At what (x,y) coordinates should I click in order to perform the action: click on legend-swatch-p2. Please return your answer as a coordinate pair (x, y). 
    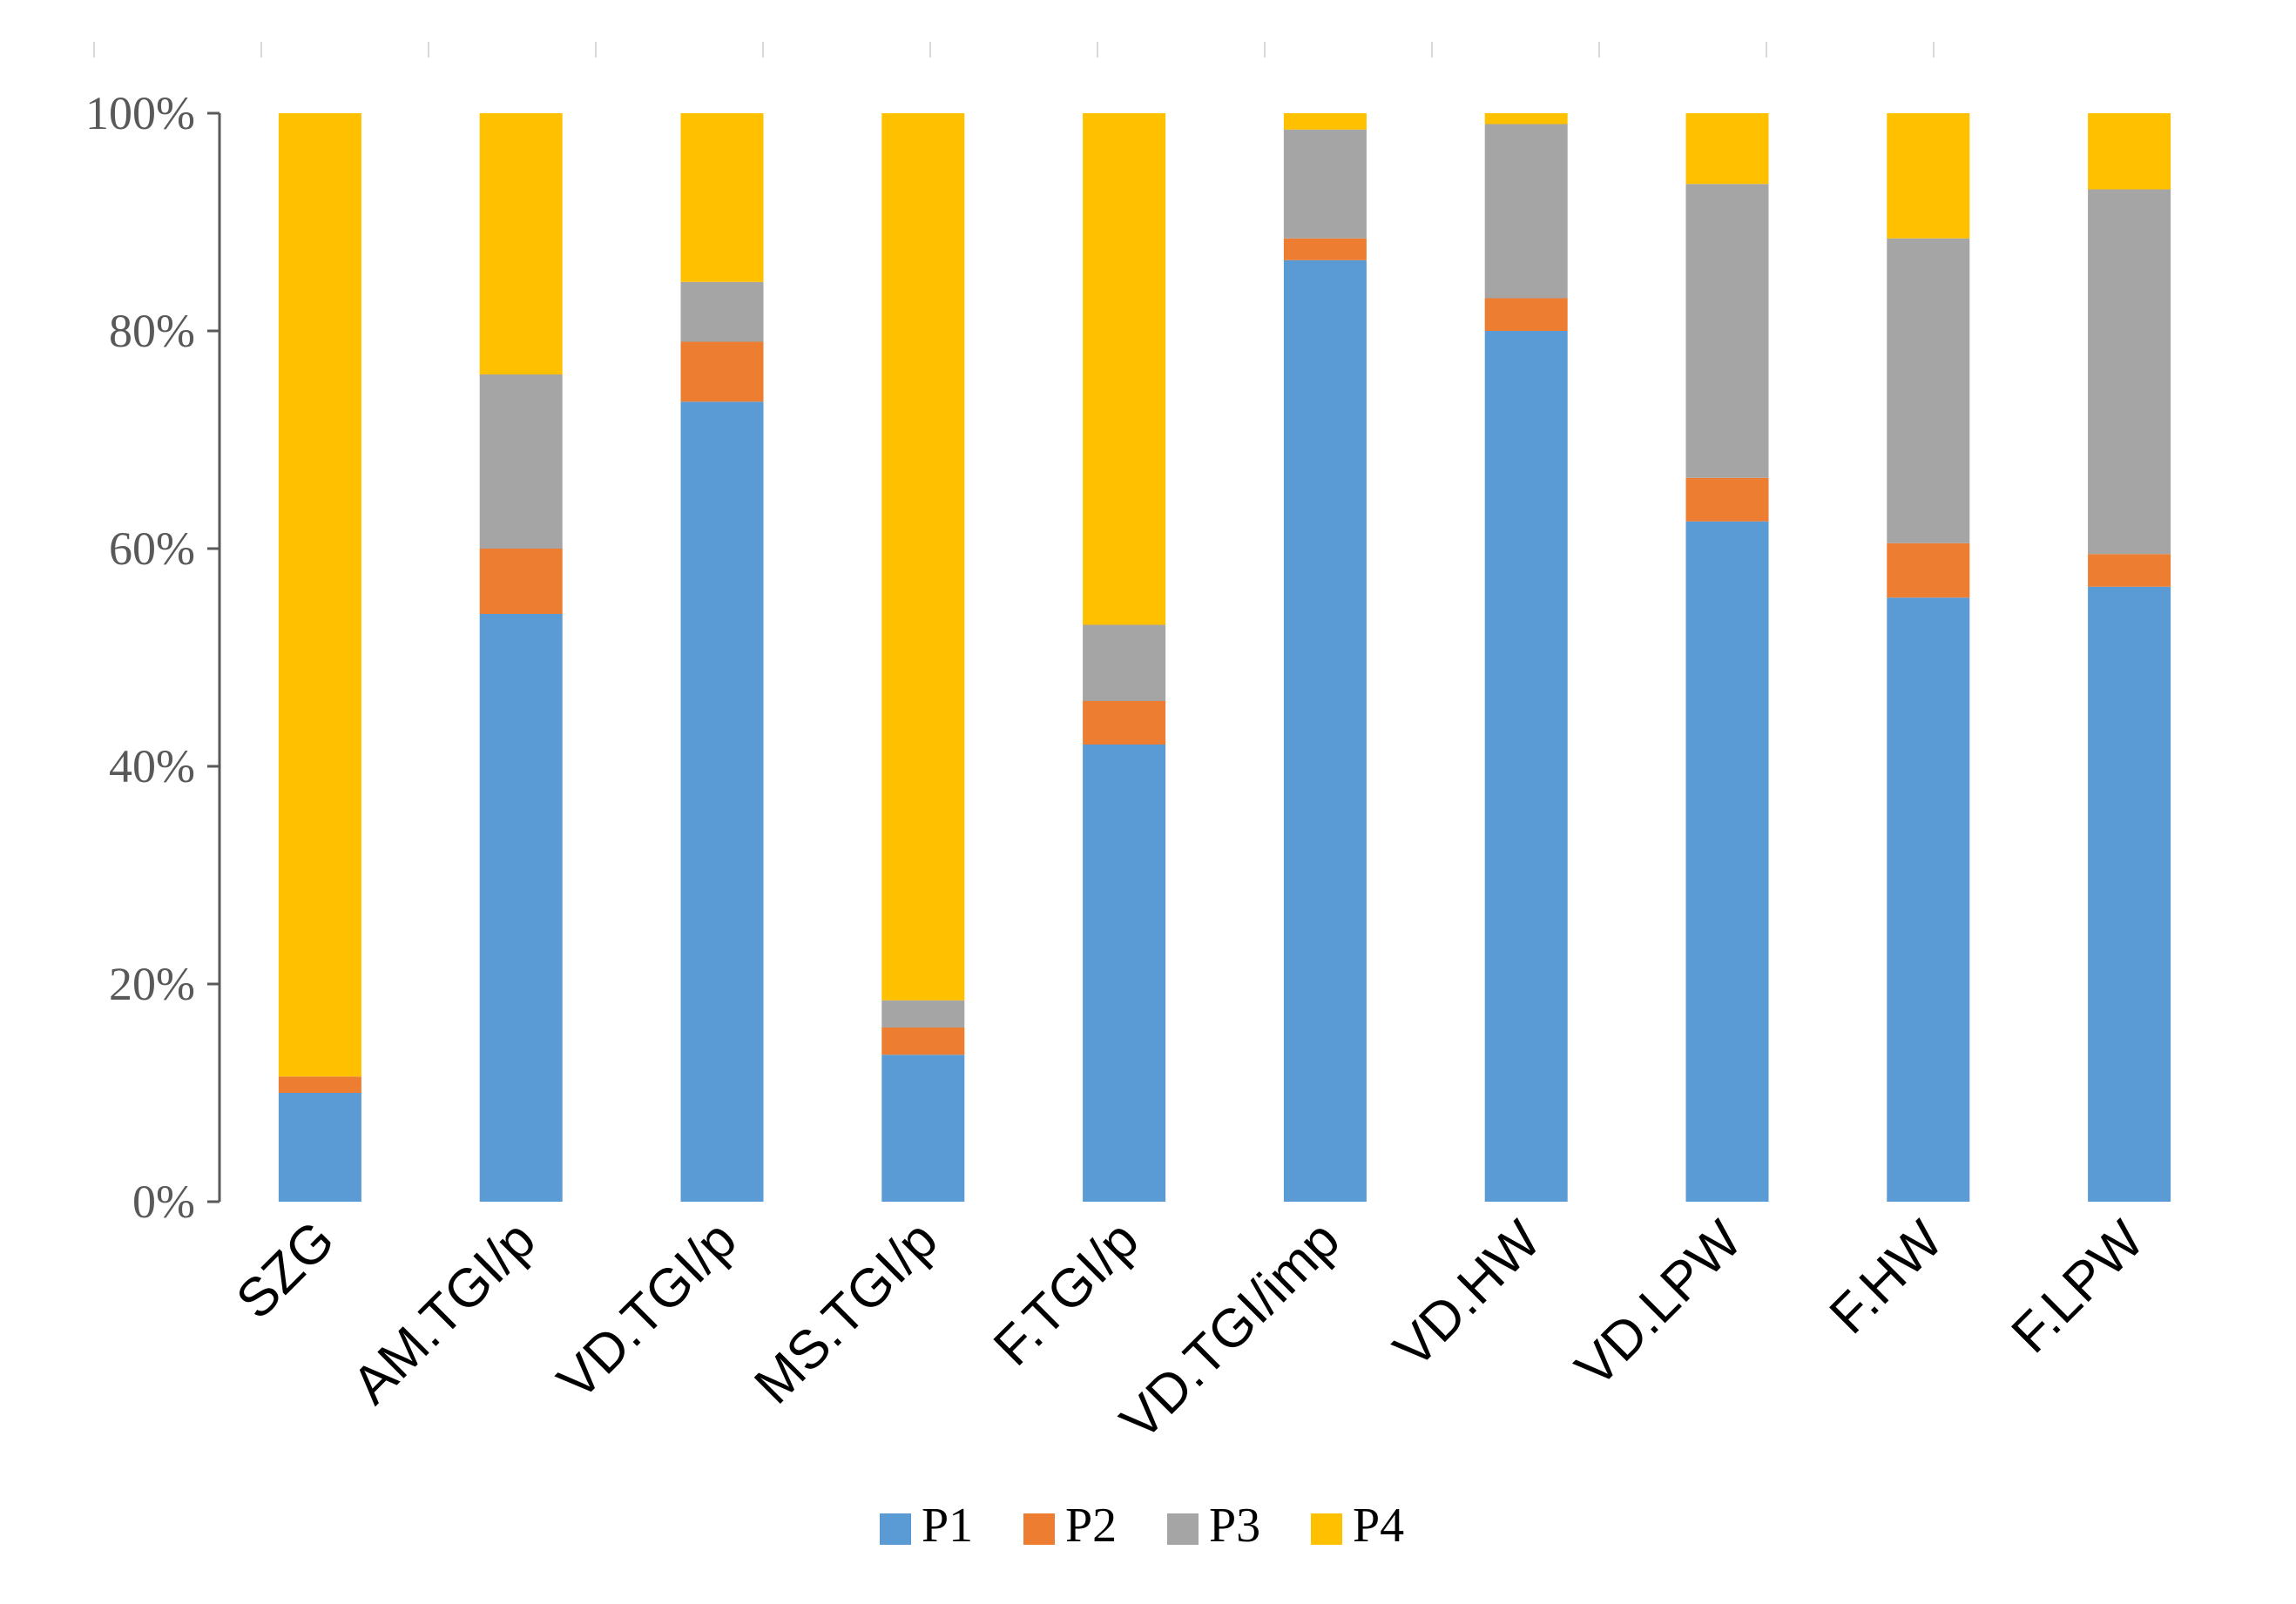
    Looking at the image, I should click on (1039, 1529).